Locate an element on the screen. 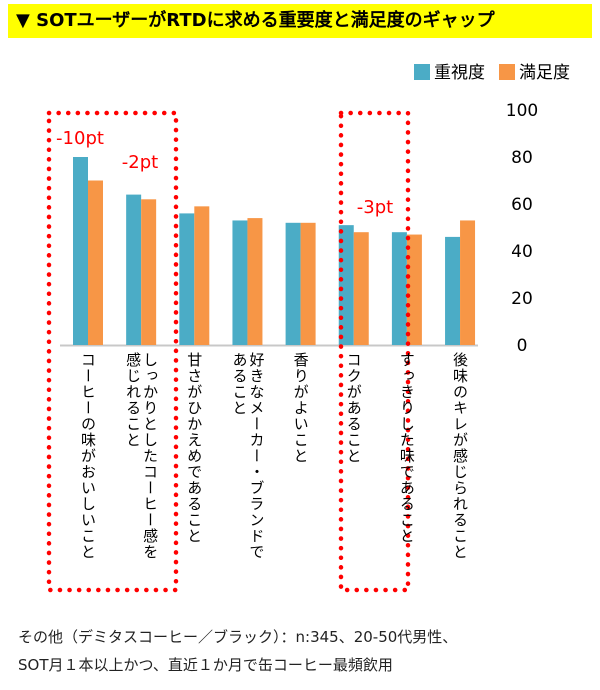 This screenshot has height=690, width=600. legend-label: 重視度 is located at coordinates (459, 73).